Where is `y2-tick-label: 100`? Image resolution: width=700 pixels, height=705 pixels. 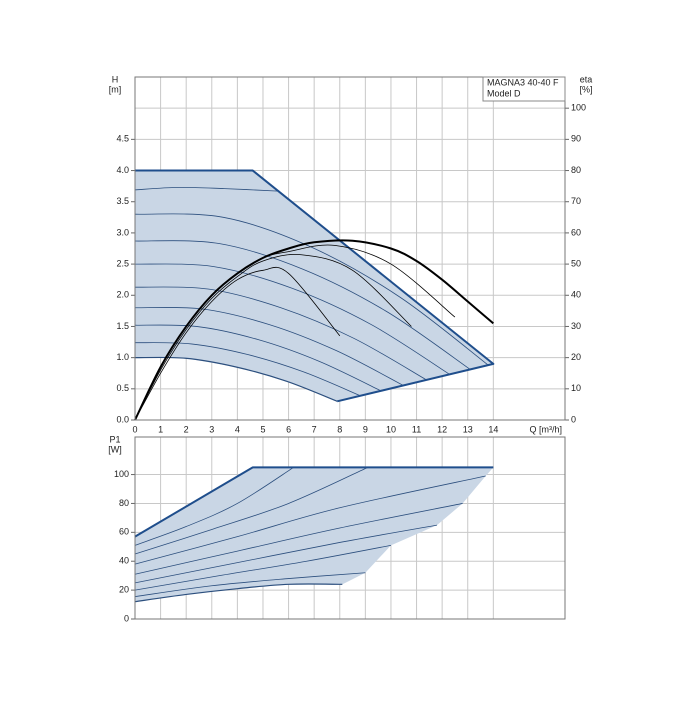 y2-tick-label: 100 is located at coordinates (578, 108).